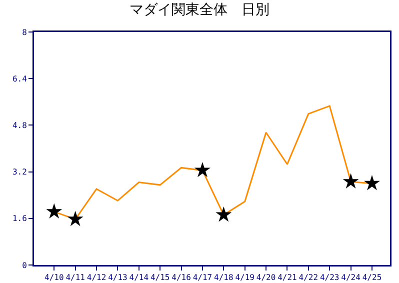  Describe the element at coordinates (351, 277) in the screenshot. I see `x-tick-label: 4/24` at that location.